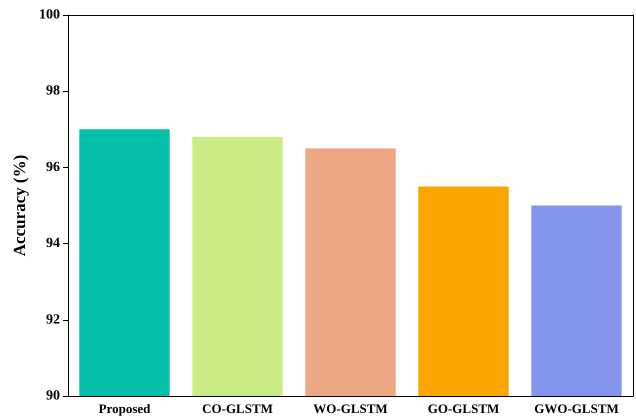 This screenshot has height=416, width=636. What do you see at coordinates (237, 408) in the screenshot?
I see `x-tick-label: CO-GLSTM` at bounding box center [237, 408].